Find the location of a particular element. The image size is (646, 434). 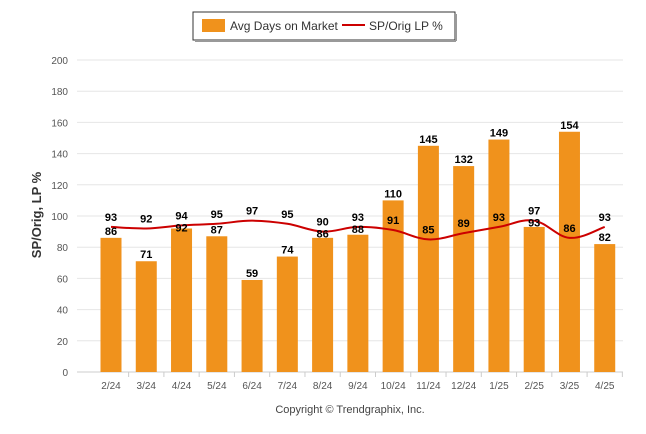

bar-value-label: 59 is located at coordinates (252, 274).